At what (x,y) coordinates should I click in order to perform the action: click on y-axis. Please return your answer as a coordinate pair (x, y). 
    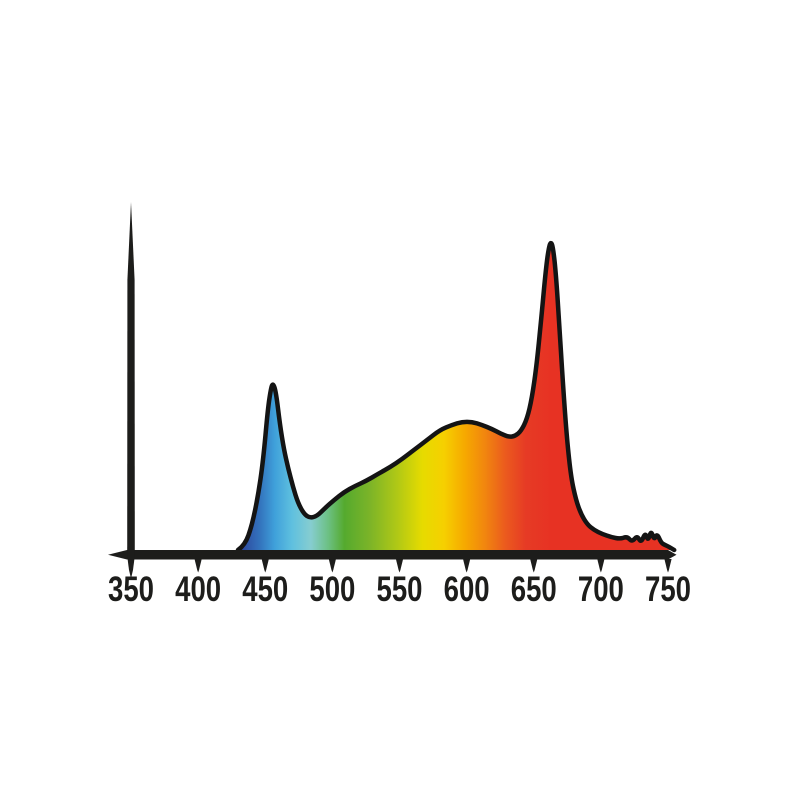
    Looking at the image, I should click on (131, 390).